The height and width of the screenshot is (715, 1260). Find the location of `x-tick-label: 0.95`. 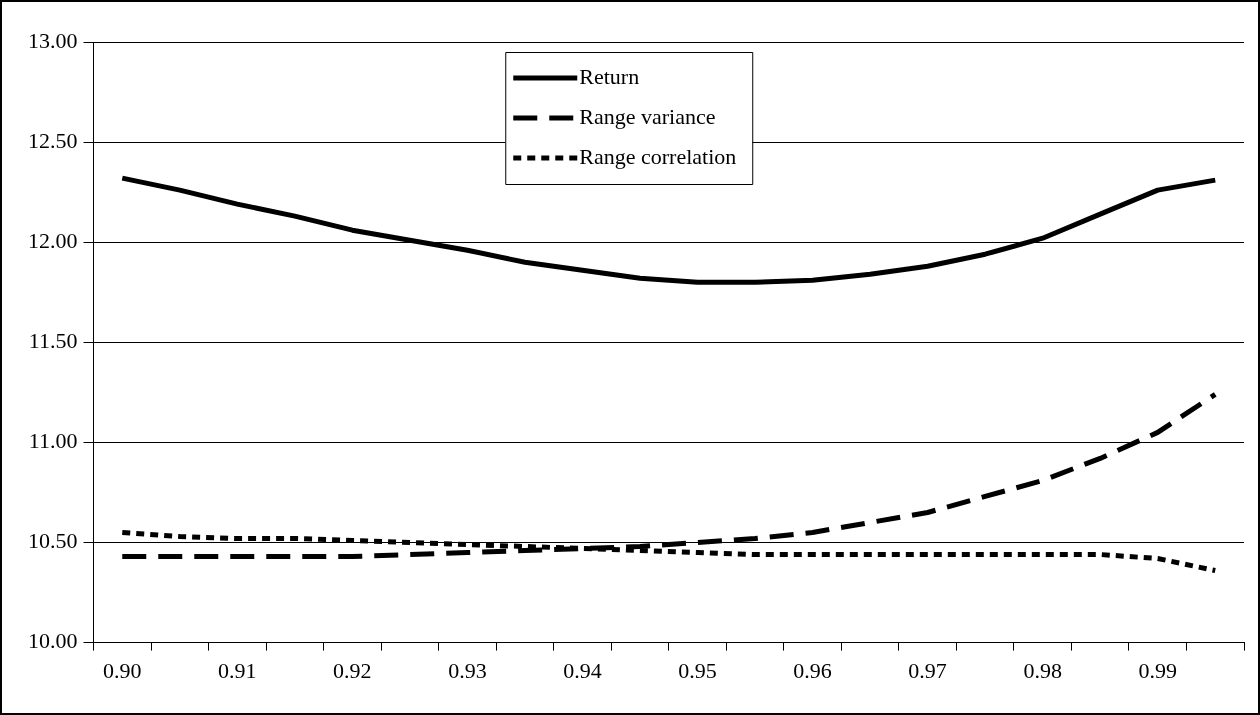

x-tick-label: 0.95 is located at coordinates (697, 670).